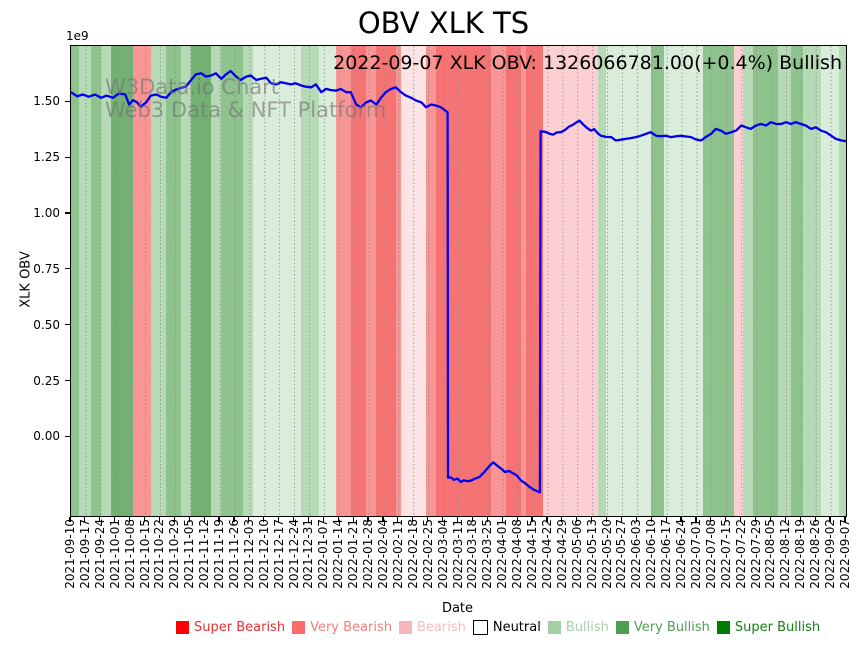 The width and height of the screenshot is (864, 646). Describe the element at coordinates (695, 554) in the screenshot. I see `x-tick-label: 2022-07-01` at that location.